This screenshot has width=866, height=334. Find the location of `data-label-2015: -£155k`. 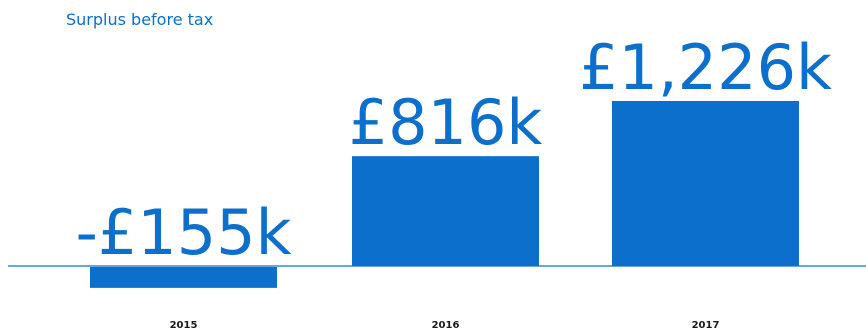

data-label-2015: -£155k is located at coordinates (183, 232).